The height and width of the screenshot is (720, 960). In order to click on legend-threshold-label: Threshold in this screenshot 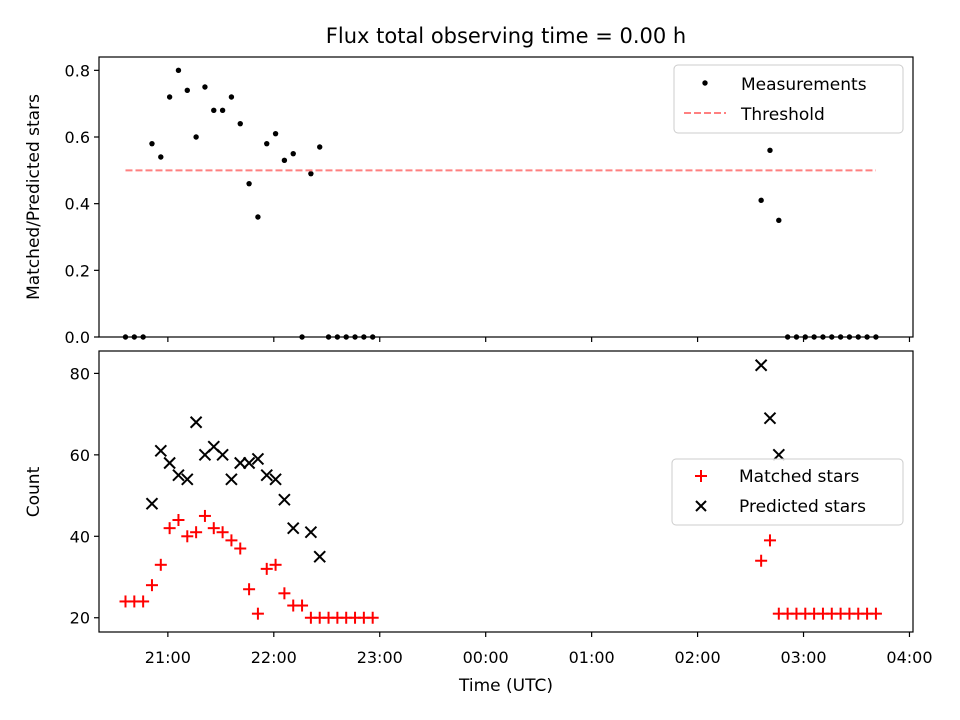, I will do `click(782, 115)`.